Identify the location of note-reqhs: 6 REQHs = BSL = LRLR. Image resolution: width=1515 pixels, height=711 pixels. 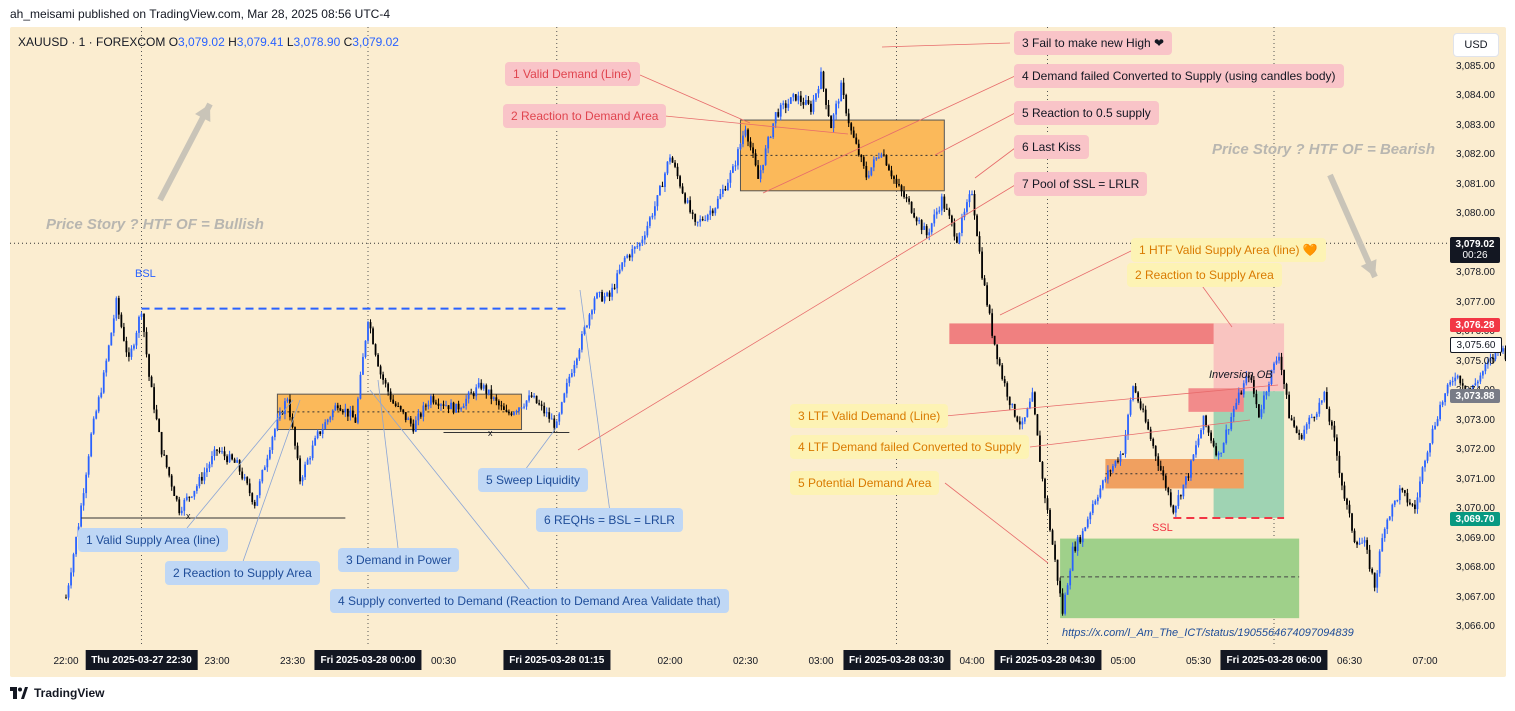
(609, 520).